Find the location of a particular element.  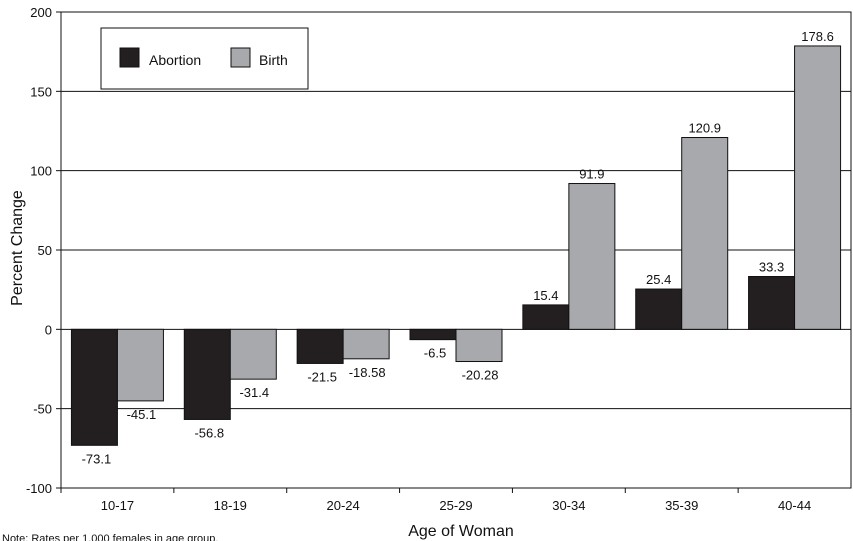

data-label: -6.5 is located at coordinates (435, 353).